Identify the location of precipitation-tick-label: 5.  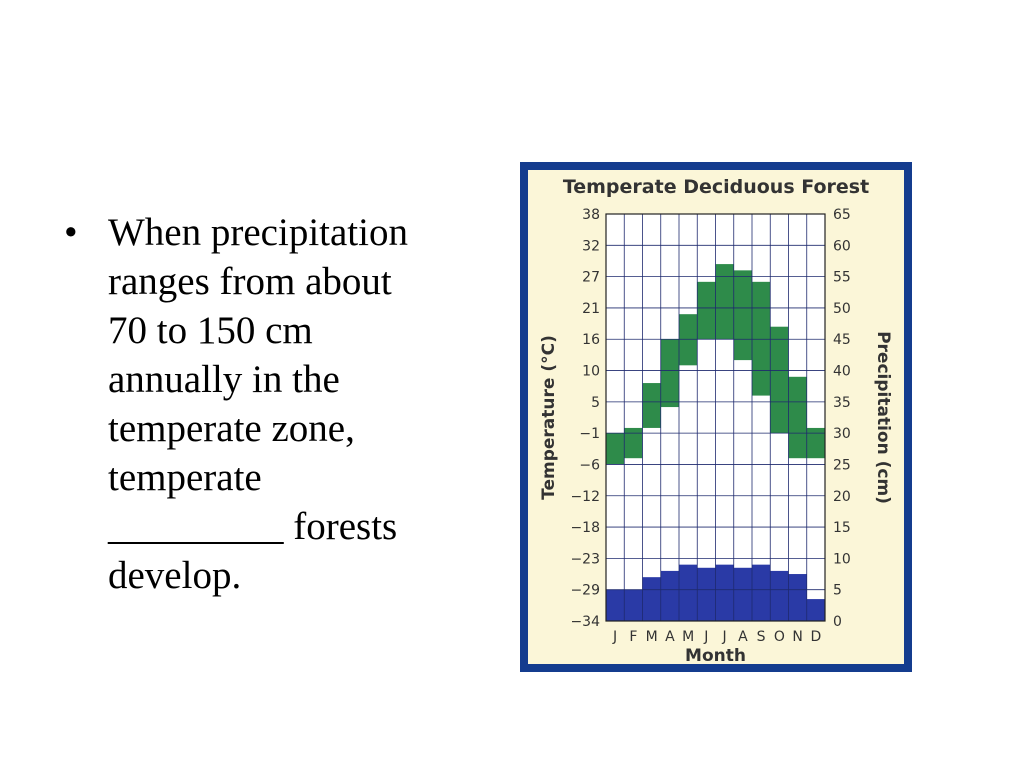
(837, 591).